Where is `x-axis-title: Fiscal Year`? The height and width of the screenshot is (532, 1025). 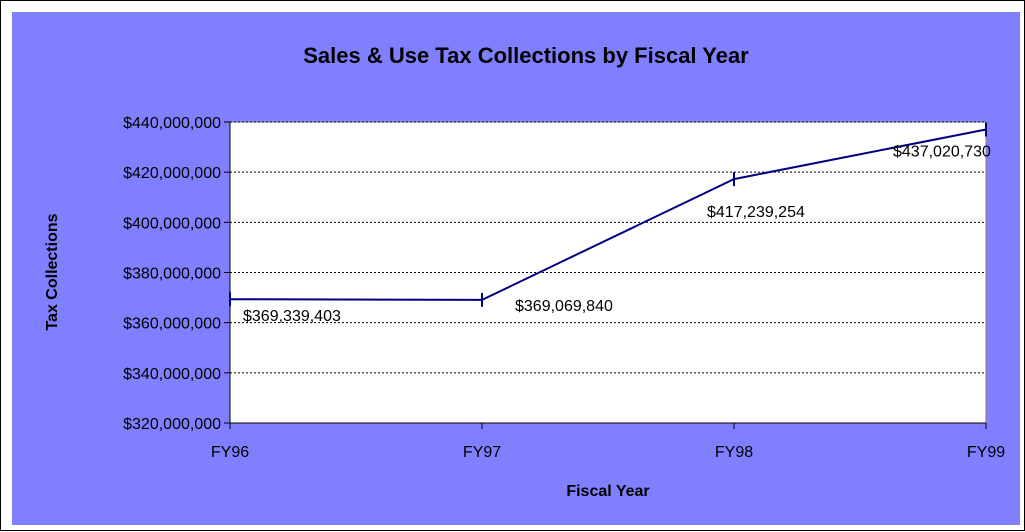
x-axis-title: Fiscal Year is located at coordinates (607, 491).